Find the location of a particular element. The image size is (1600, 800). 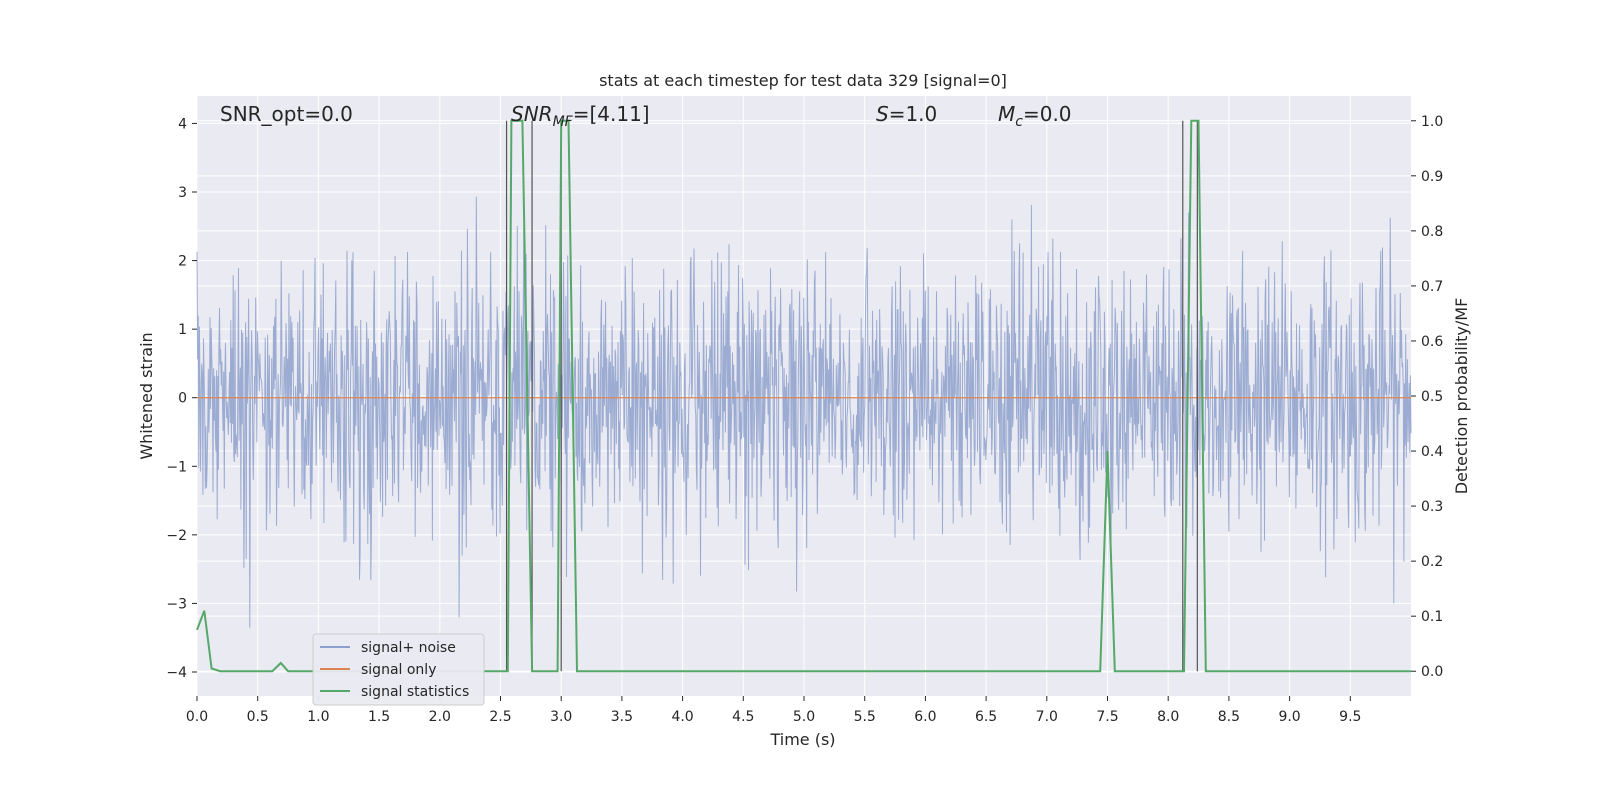

annotation-snr-mf-label: SNR is located at coordinates (532, 114).